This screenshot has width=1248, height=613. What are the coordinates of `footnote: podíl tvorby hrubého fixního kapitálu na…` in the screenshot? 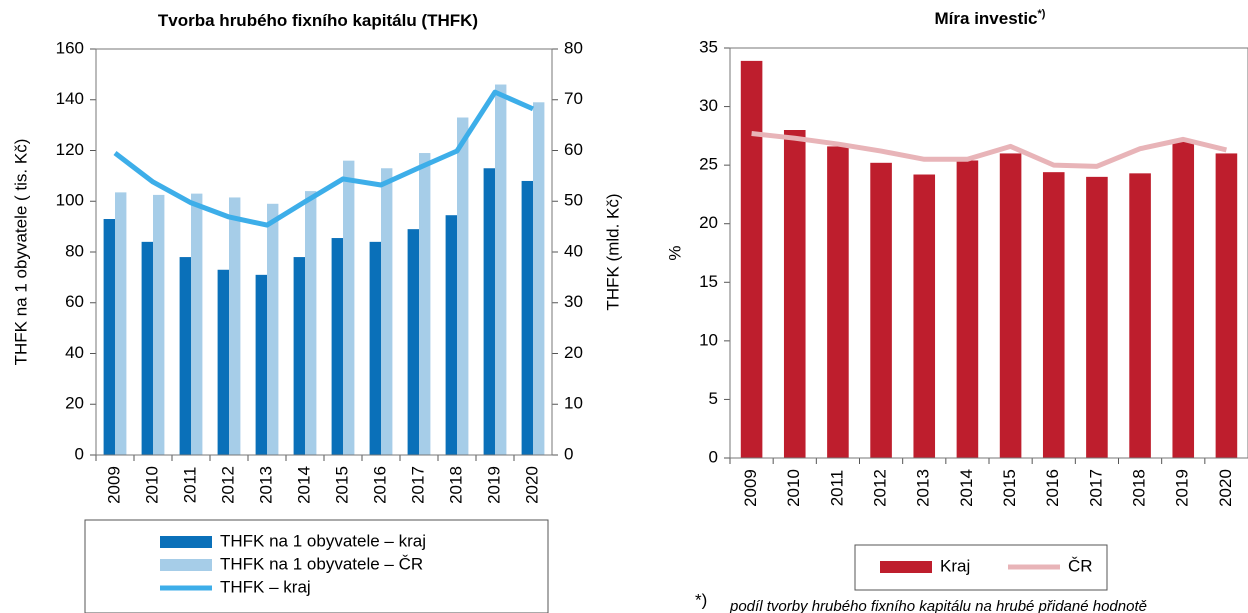 It's located at (938, 605).